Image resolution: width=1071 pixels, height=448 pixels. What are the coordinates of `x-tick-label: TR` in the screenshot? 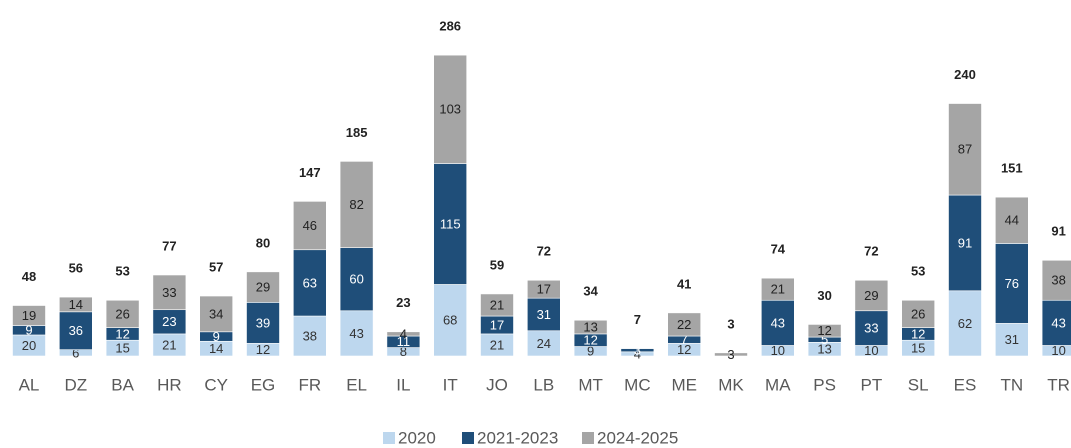 It's located at (1058, 384).